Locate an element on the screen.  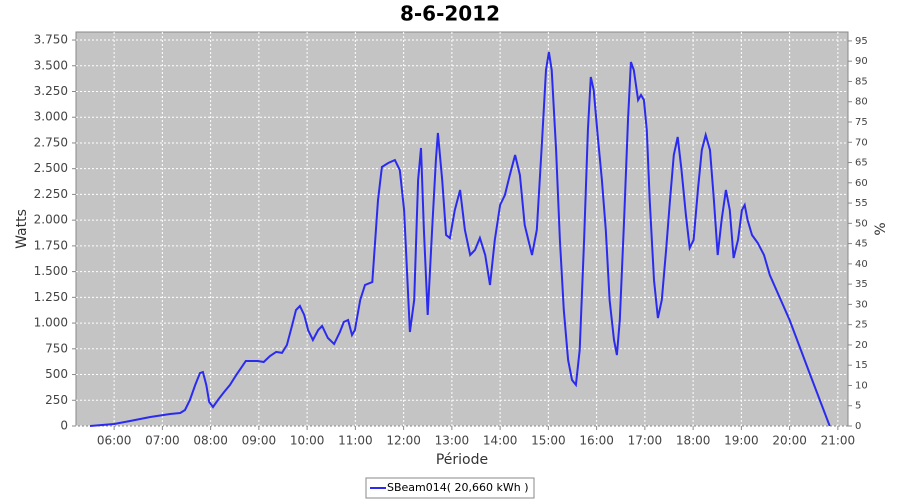
y2-tick-label: 50 is located at coordinates (861, 223).